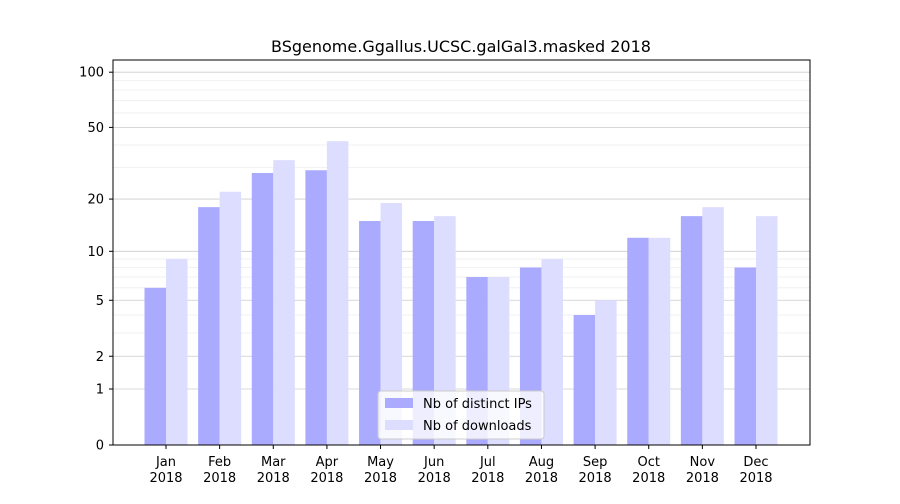 The image size is (900, 504). I want to click on legend-swatch-downloads, so click(399, 425).